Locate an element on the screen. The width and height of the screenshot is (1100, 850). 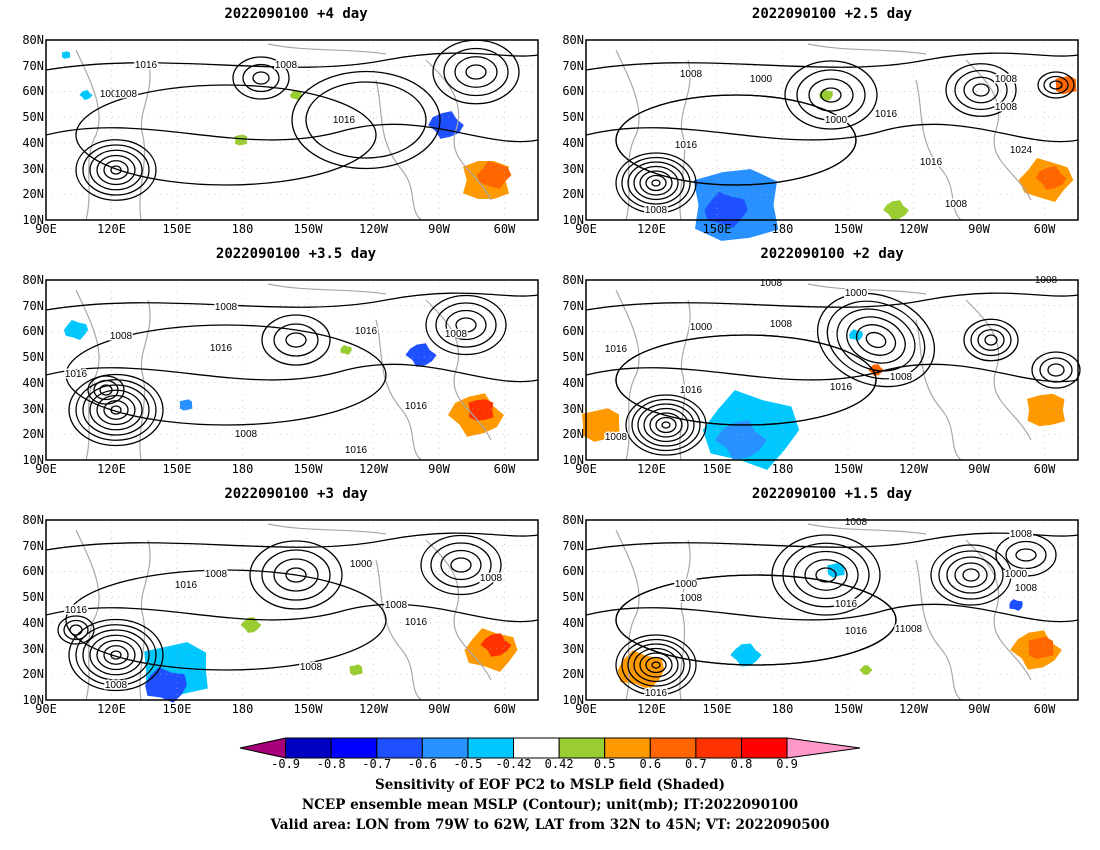
colorbar-tick-label: 0.42 is located at coordinates (559, 764).